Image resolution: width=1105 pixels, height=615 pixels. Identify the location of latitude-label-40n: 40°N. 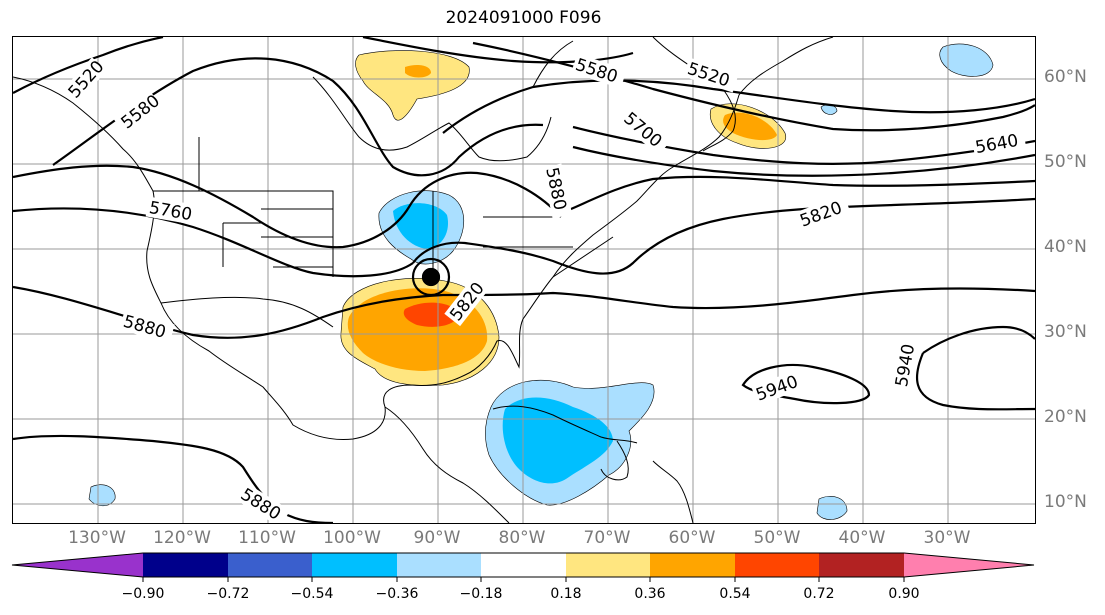
(1065, 247).